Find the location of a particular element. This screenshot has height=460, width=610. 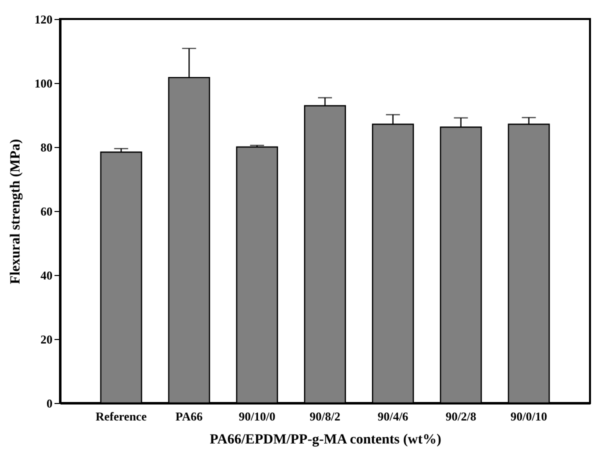

y-axis-title: Flexural strength (MPa) is located at coordinates (16, 211).